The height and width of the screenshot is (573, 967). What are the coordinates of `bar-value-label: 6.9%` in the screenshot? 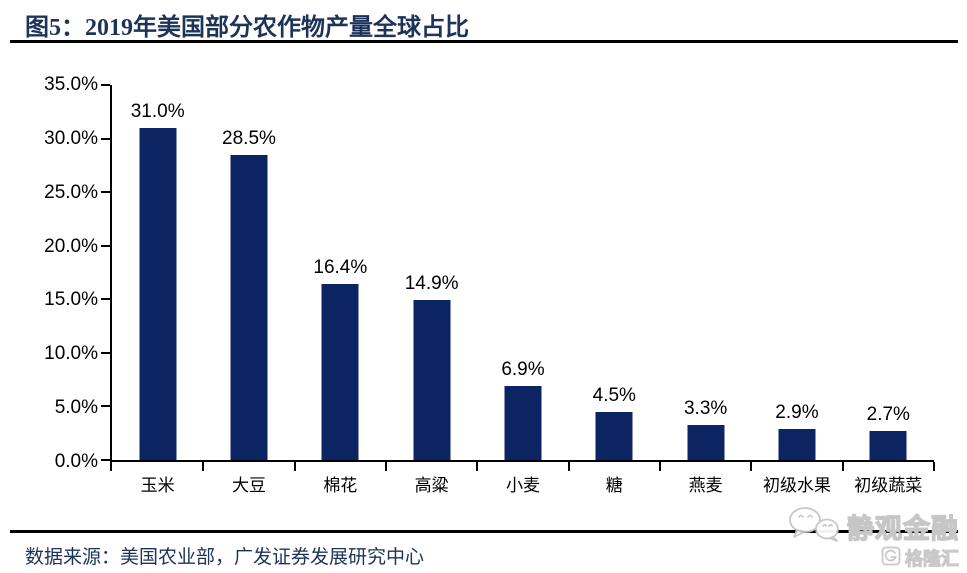 It's located at (523, 370).